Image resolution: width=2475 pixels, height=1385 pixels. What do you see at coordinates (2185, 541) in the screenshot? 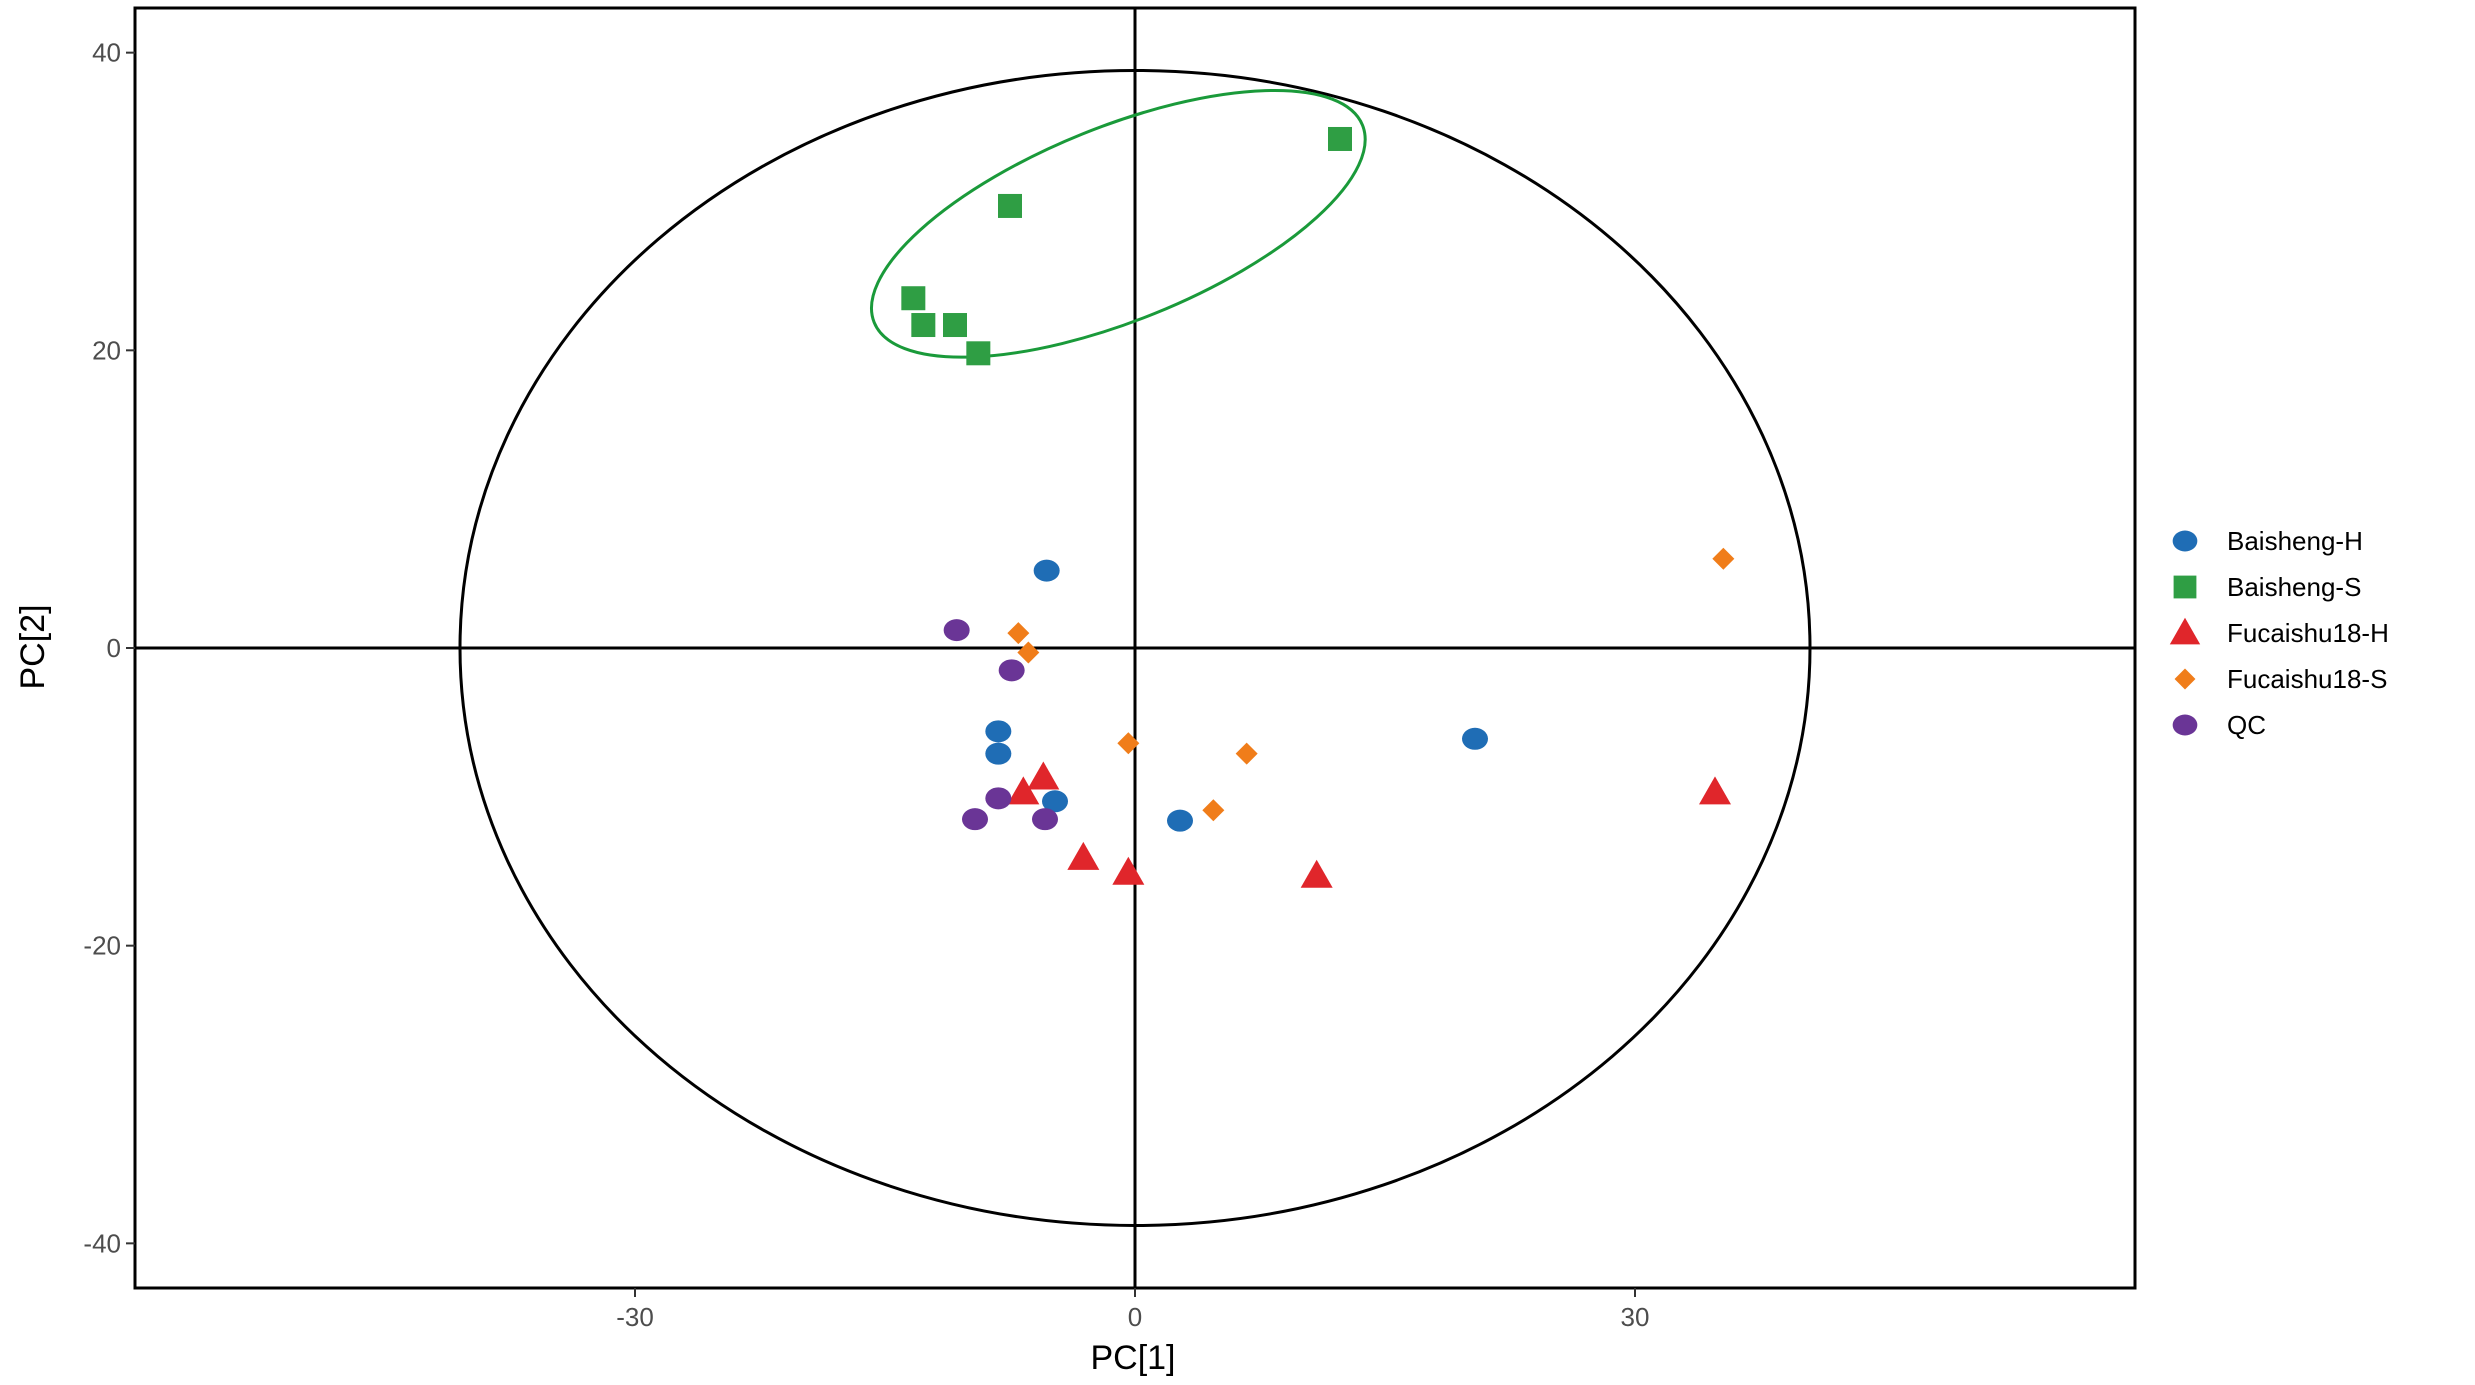
I see `legend-key-baisheng-h` at bounding box center [2185, 541].